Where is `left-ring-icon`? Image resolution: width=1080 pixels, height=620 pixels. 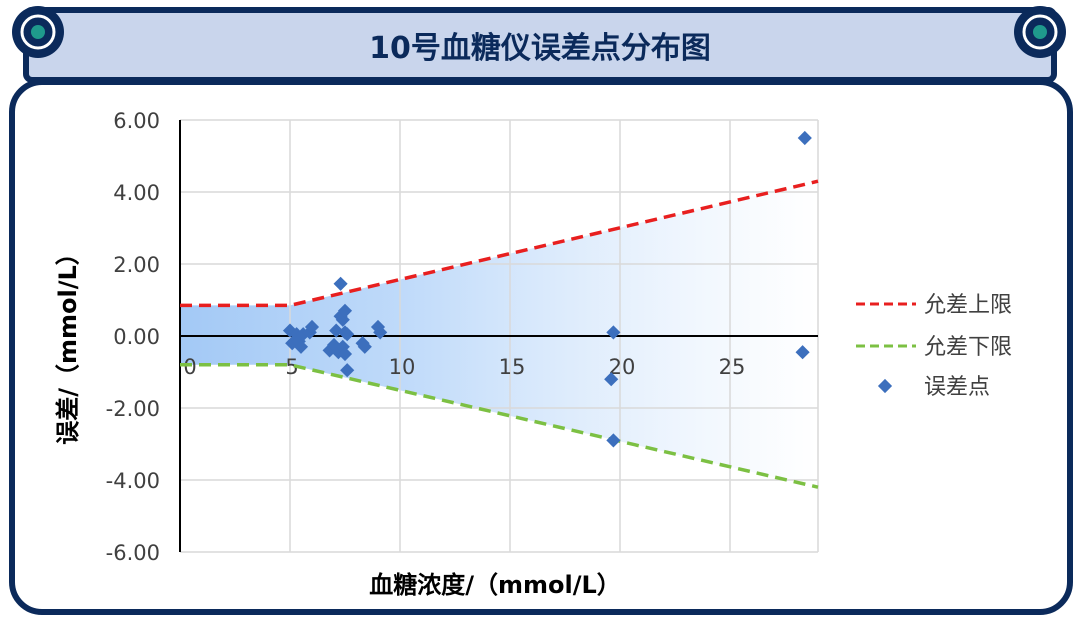
left-ring-icon is located at coordinates (38, 32).